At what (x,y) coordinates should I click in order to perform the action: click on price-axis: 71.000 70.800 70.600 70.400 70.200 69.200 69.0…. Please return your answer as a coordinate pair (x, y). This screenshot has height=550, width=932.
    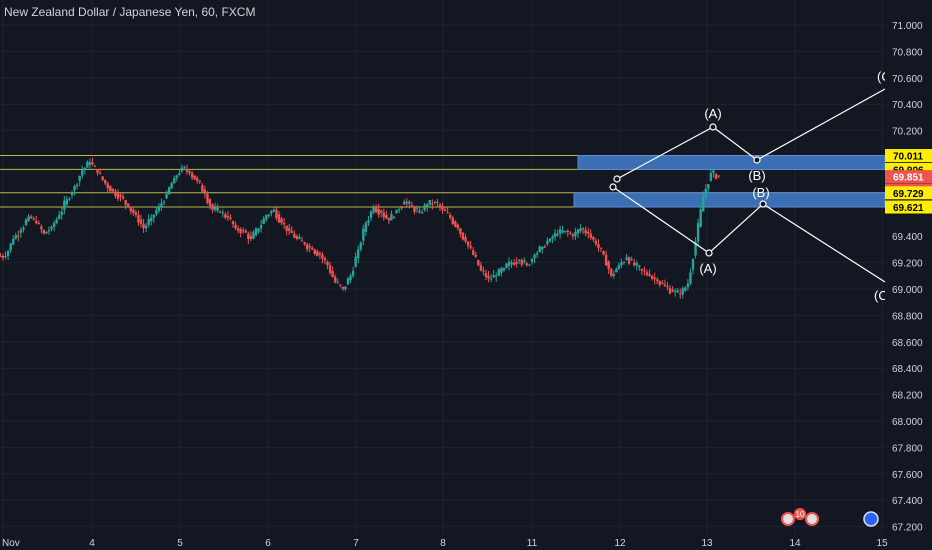
    Looking at the image, I should click on (908, 277).